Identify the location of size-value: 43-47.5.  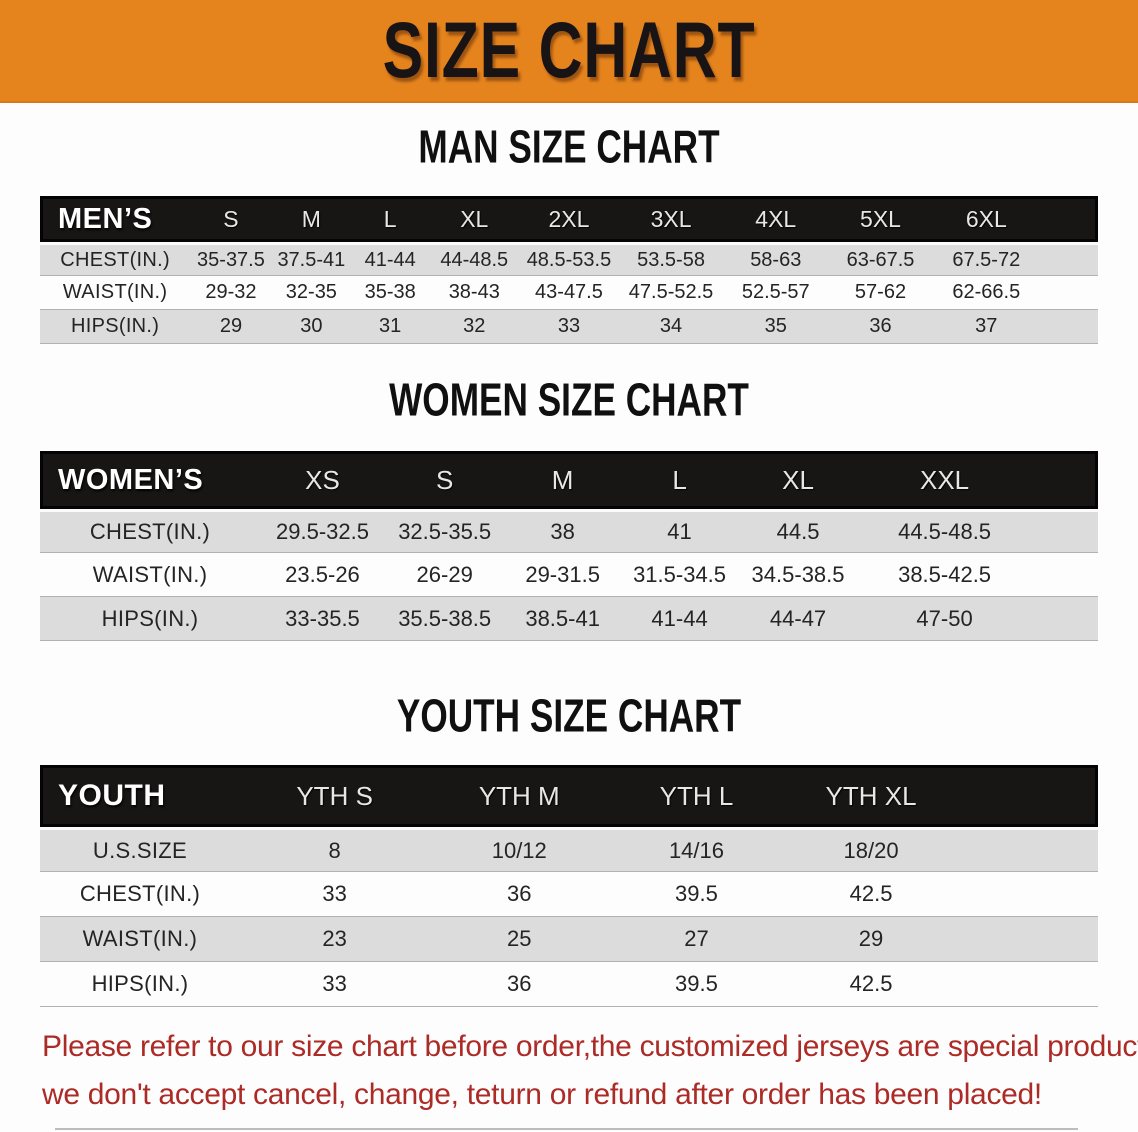
(569, 293).